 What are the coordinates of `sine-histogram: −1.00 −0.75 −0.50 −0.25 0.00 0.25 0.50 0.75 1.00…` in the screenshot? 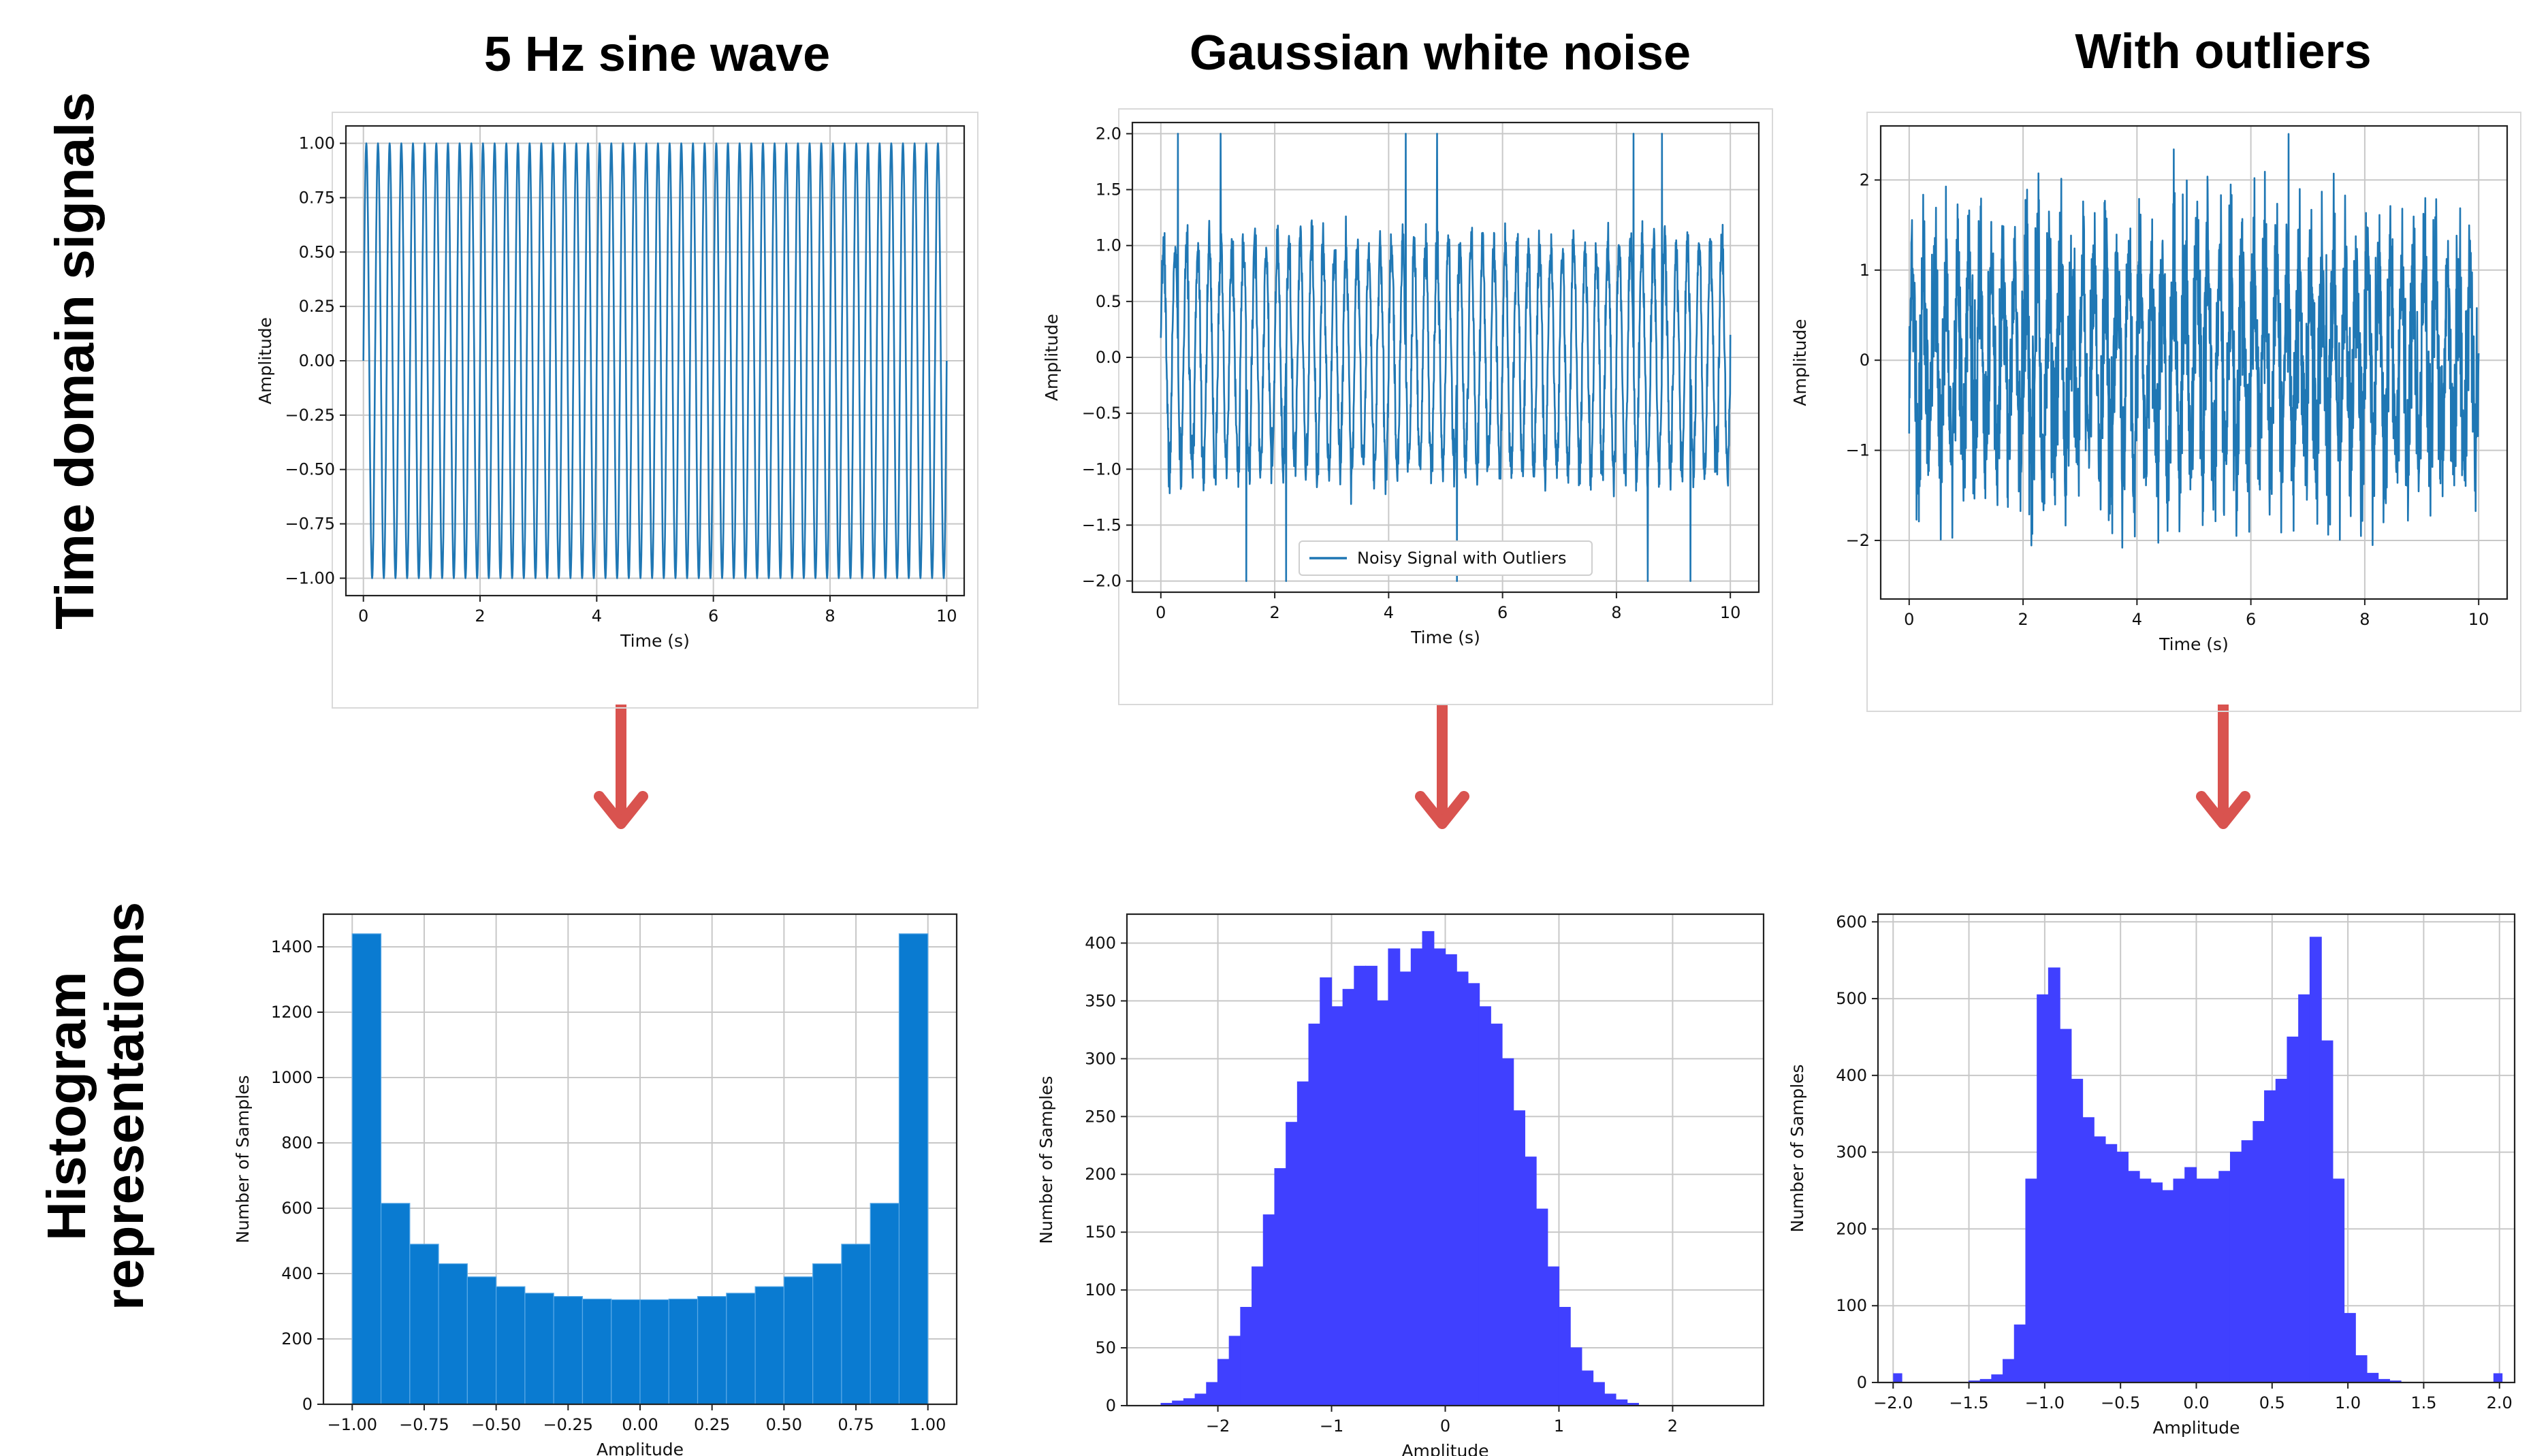 It's located at (595, 1185).